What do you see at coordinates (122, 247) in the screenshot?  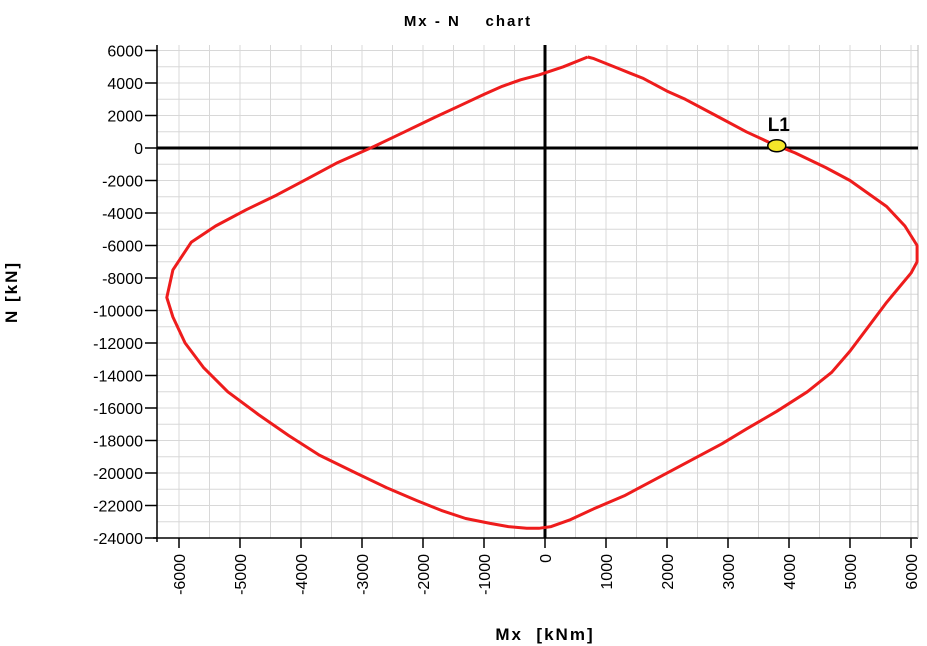 I see `y-tick-label: -6000` at bounding box center [122, 247].